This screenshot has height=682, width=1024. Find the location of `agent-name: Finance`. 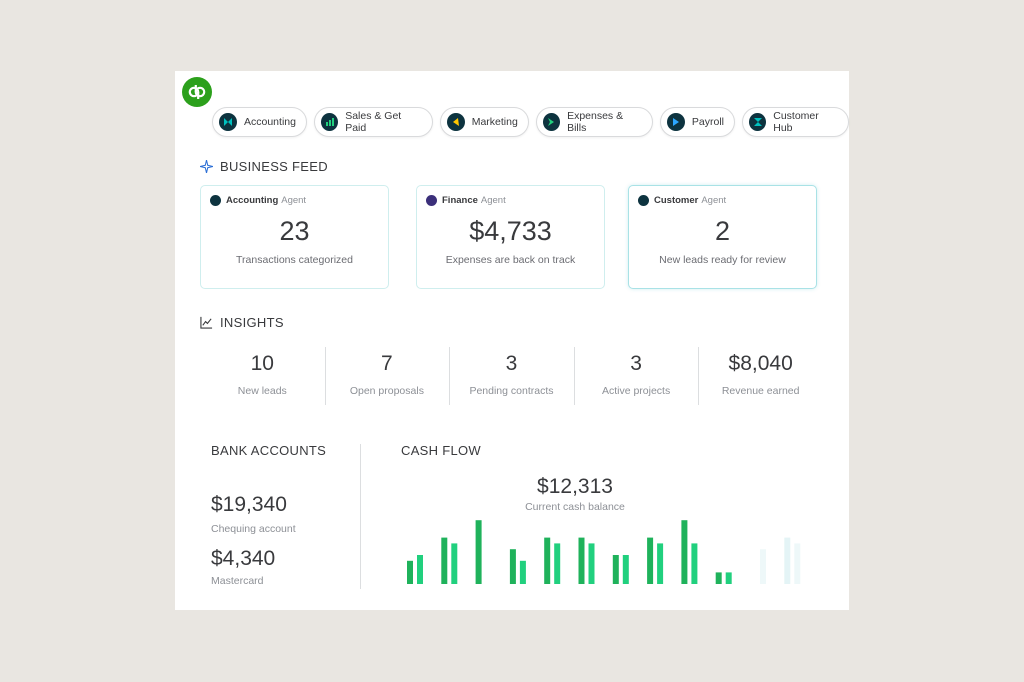

agent-name: Finance is located at coordinates (460, 200).